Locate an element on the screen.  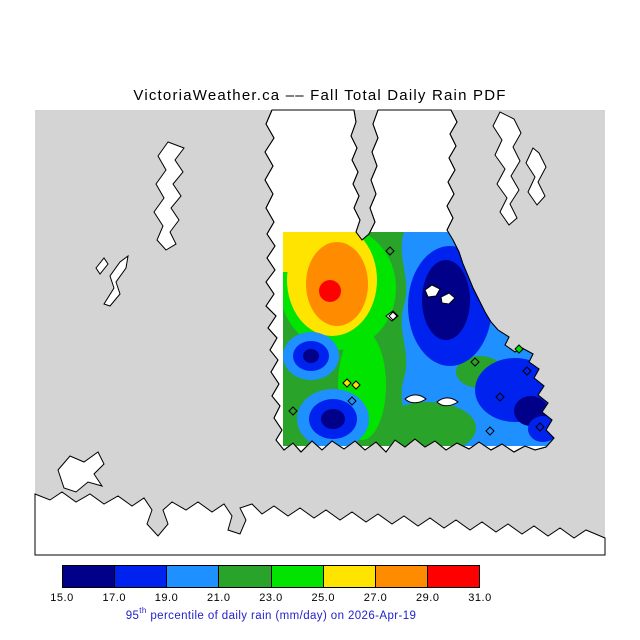
colorbar-tick-label: 19.0 is located at coordinates (166, 598).